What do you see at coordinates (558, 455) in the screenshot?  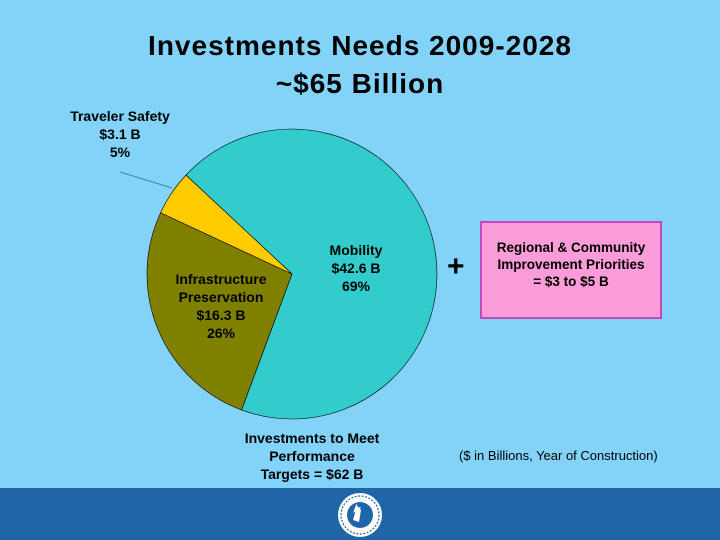 I see `units-note: ($ in Billions, Year of Construction)` at bounding box center [558, 455].